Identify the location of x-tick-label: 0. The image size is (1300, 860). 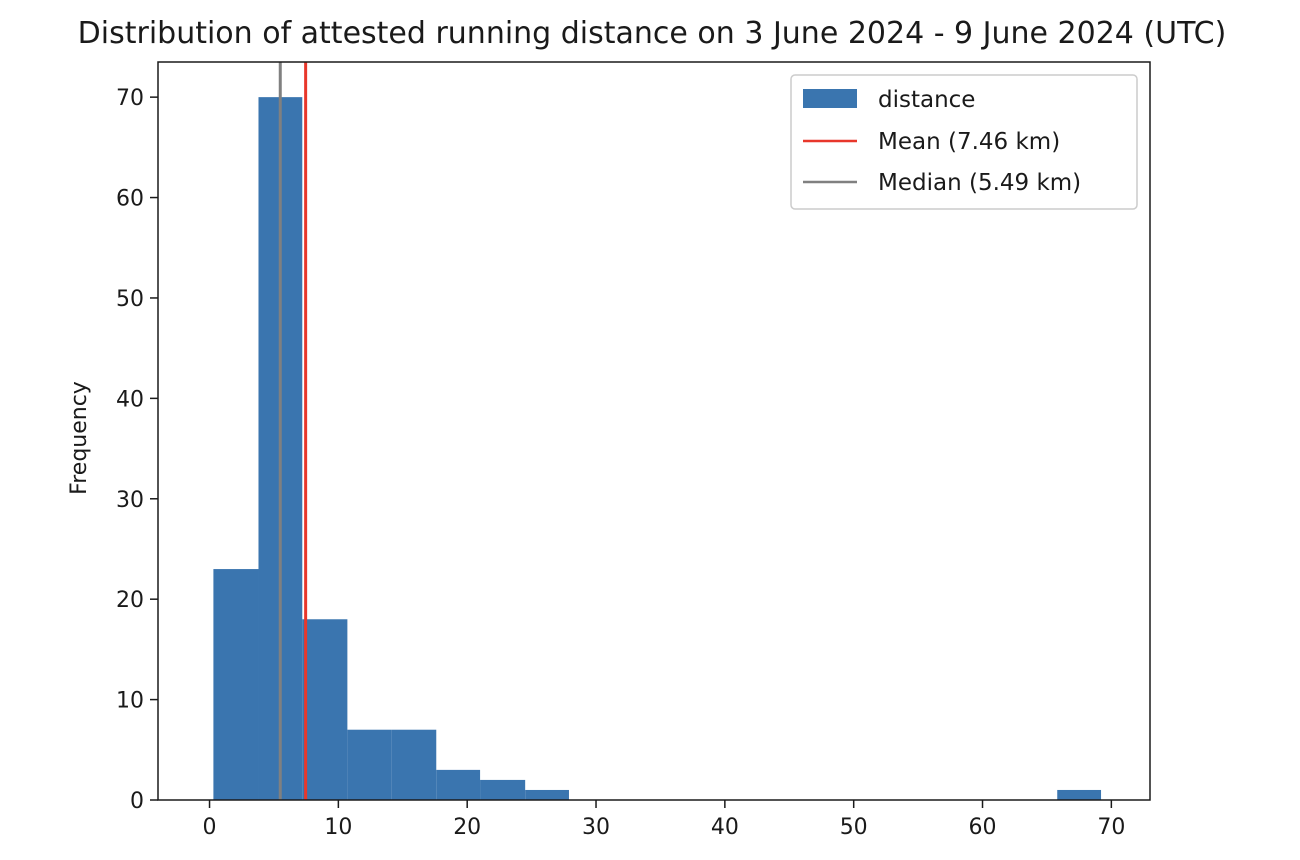
(210, 827).